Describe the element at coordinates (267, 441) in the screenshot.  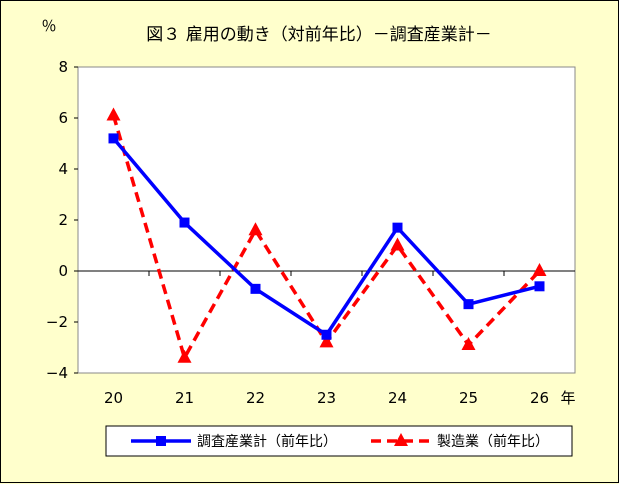
I see `legend-label: 調査産業計（前年比）` at that location.